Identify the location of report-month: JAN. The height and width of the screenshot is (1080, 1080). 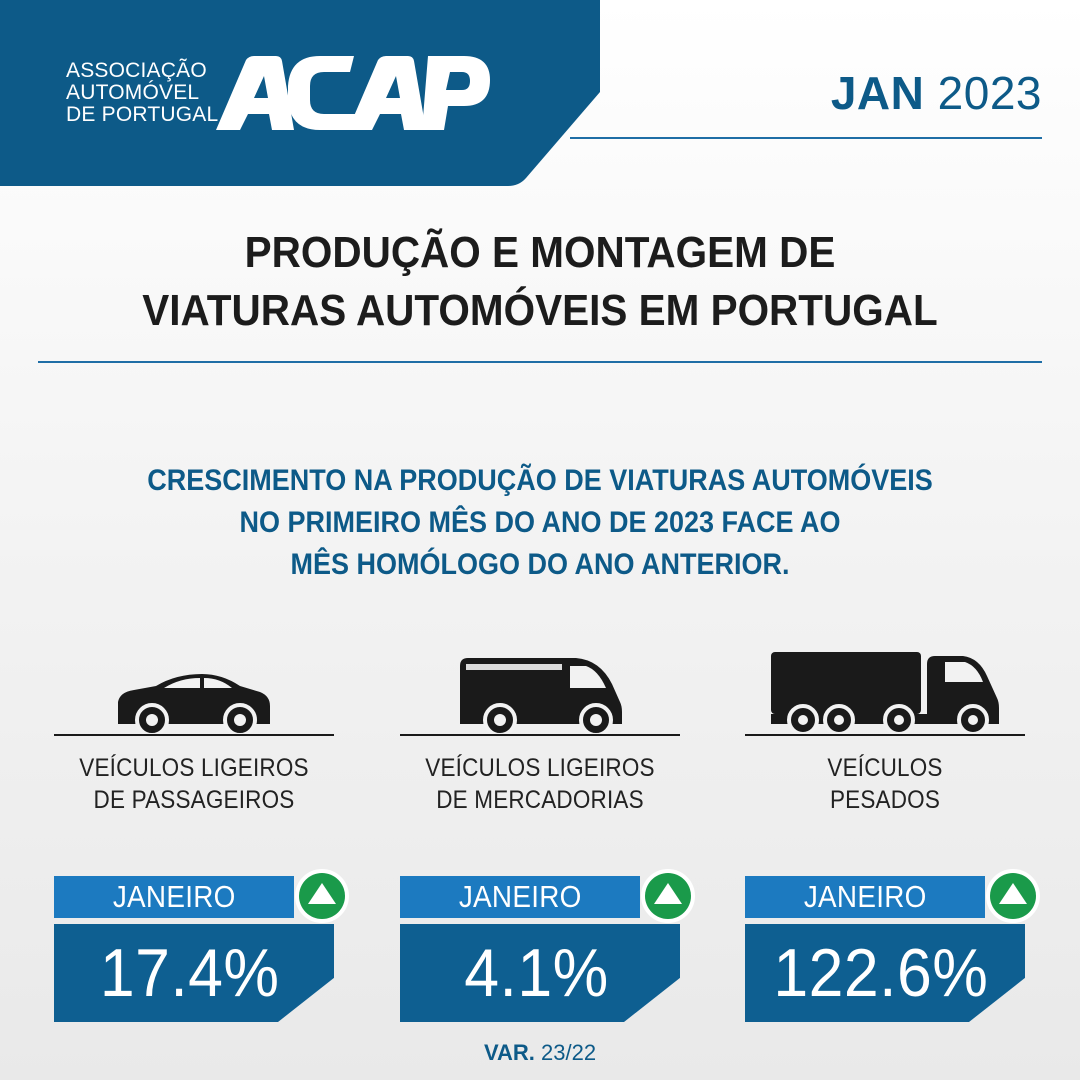
(877, 93).